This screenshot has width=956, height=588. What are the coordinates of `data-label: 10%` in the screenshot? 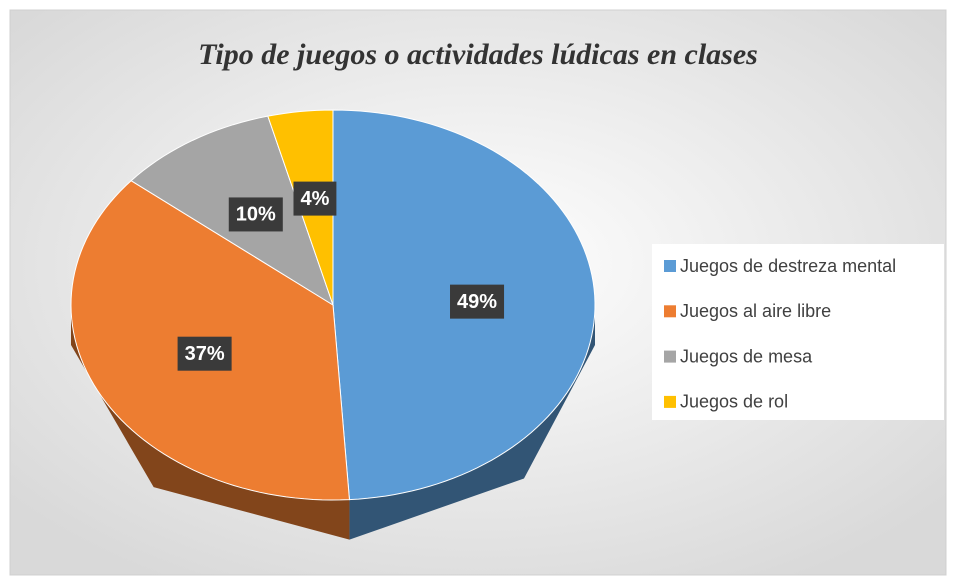 It's located at (256, 215).